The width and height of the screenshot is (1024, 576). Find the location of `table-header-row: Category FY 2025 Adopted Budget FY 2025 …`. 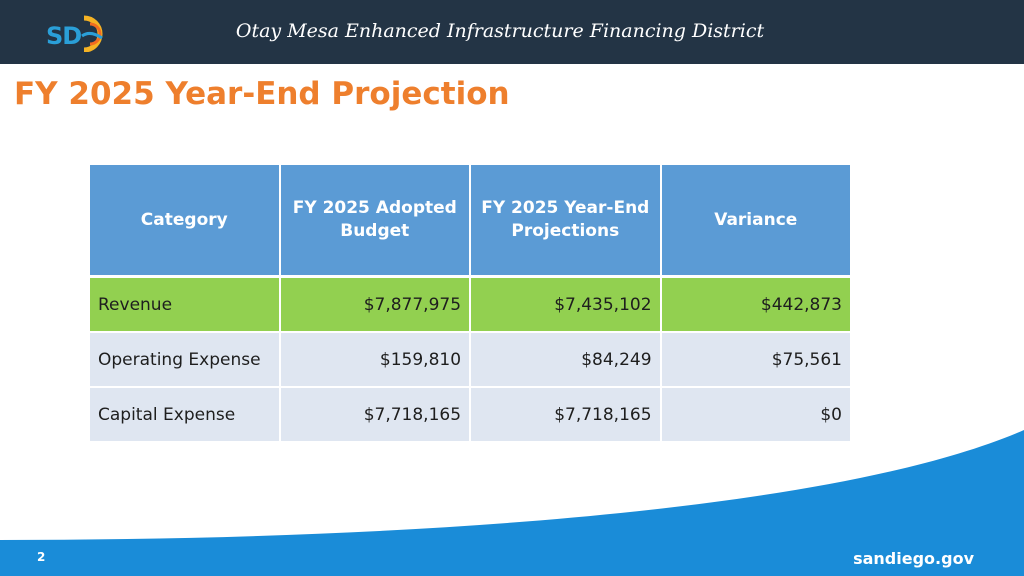

table-header-row: Category FY 2025 Adopted Budget FY 2025 … is located at coordinates (470, 221).